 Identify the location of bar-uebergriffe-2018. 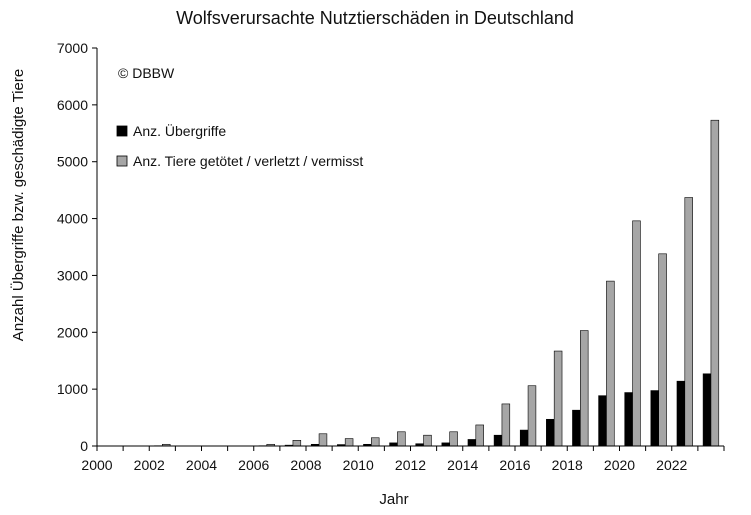
(576, 428).